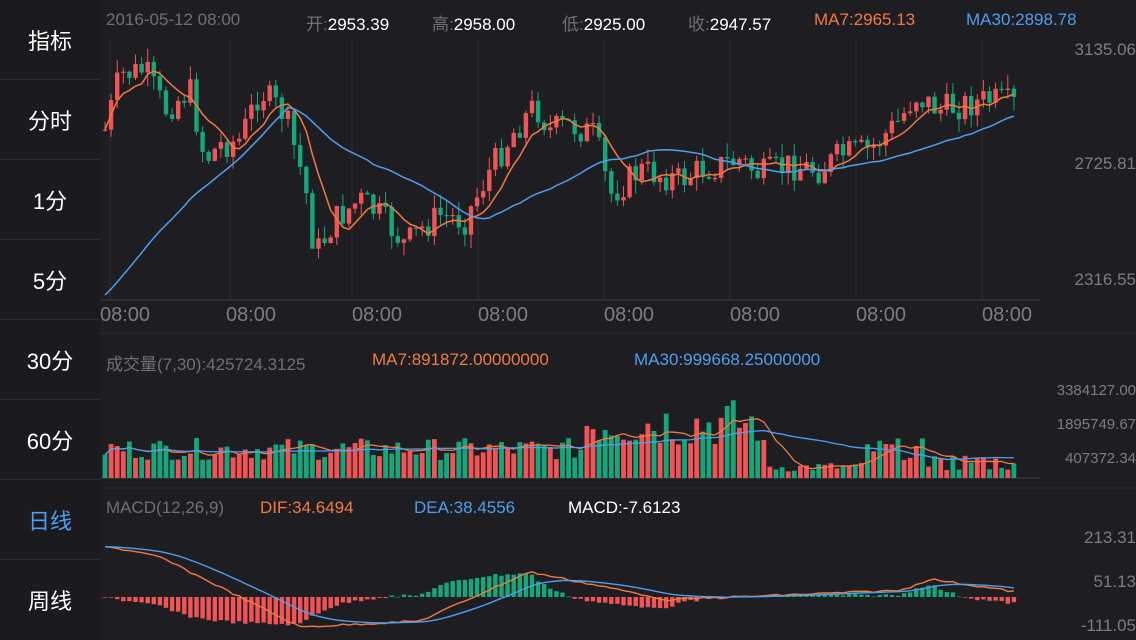  I want to click on sidebar-item-indicators: 指标, so click(50, 40).